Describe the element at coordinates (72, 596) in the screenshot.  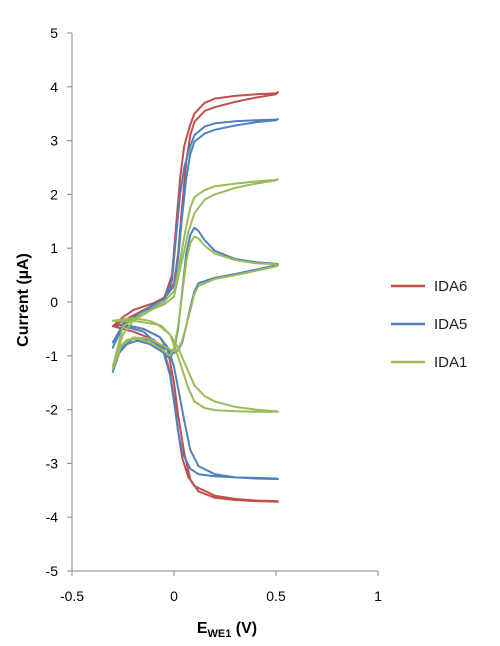
I see `x-tick-label: -0.5` at that location.